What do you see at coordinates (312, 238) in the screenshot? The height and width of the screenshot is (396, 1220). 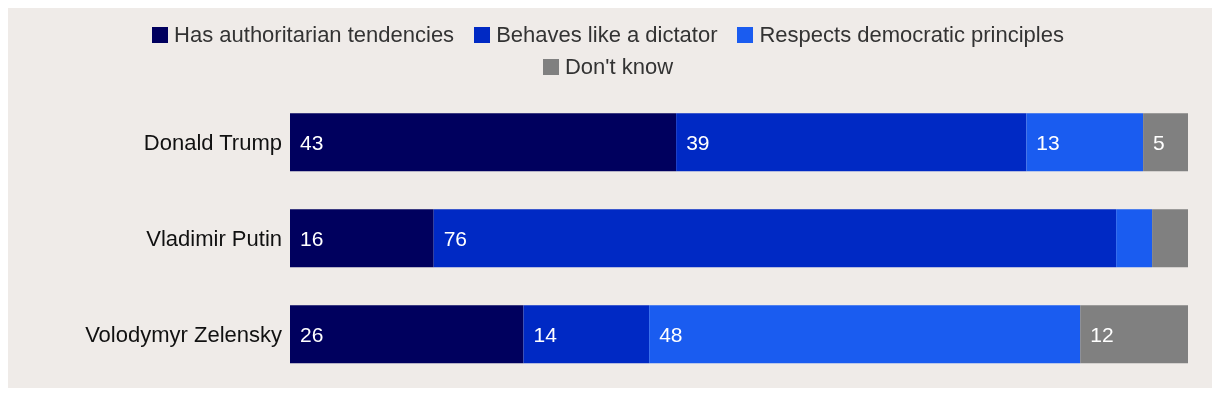 I see `data-label: 16` at bounding box center [312, 238].